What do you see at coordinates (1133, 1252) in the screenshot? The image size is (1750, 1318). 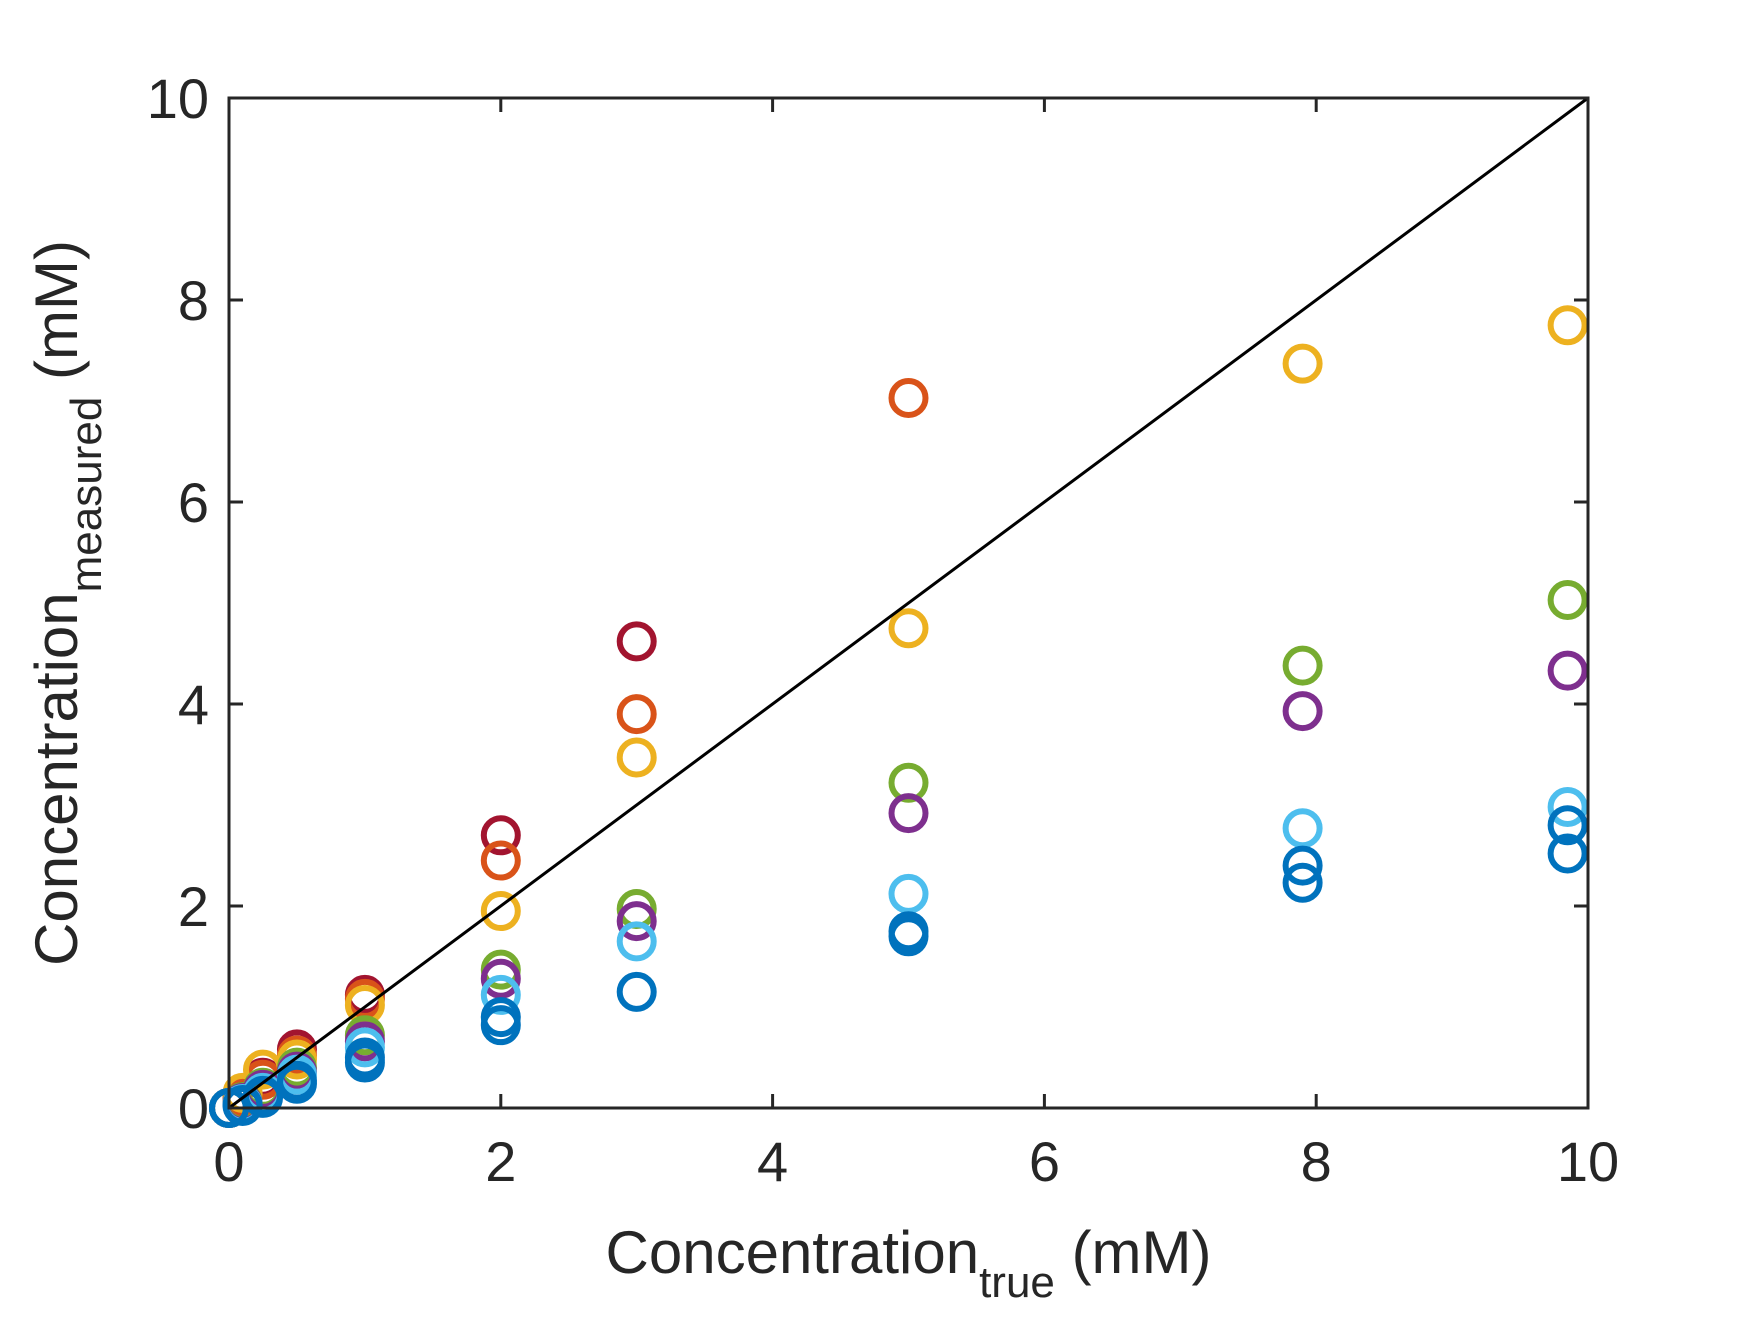 I see `x-axis-label-unit: (mM)` at bounding box center [1133, 1252].